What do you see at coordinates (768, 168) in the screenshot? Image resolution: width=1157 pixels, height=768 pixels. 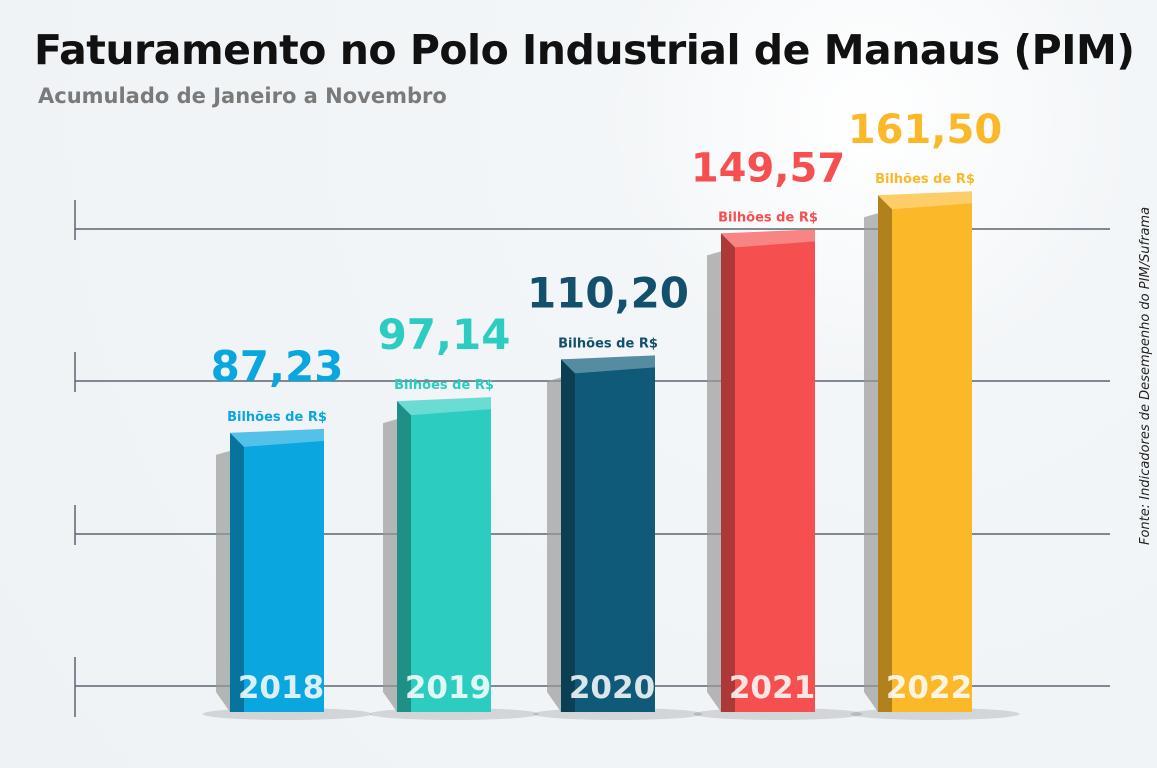 I see `data-label: 149,57` at bounding box center [768, 168].